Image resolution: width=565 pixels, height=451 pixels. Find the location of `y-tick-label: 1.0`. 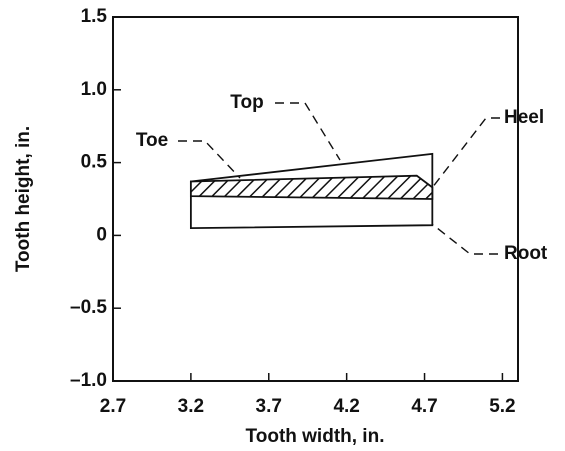

y-tick-label: 1.0 is located at coordinates (94, 89).